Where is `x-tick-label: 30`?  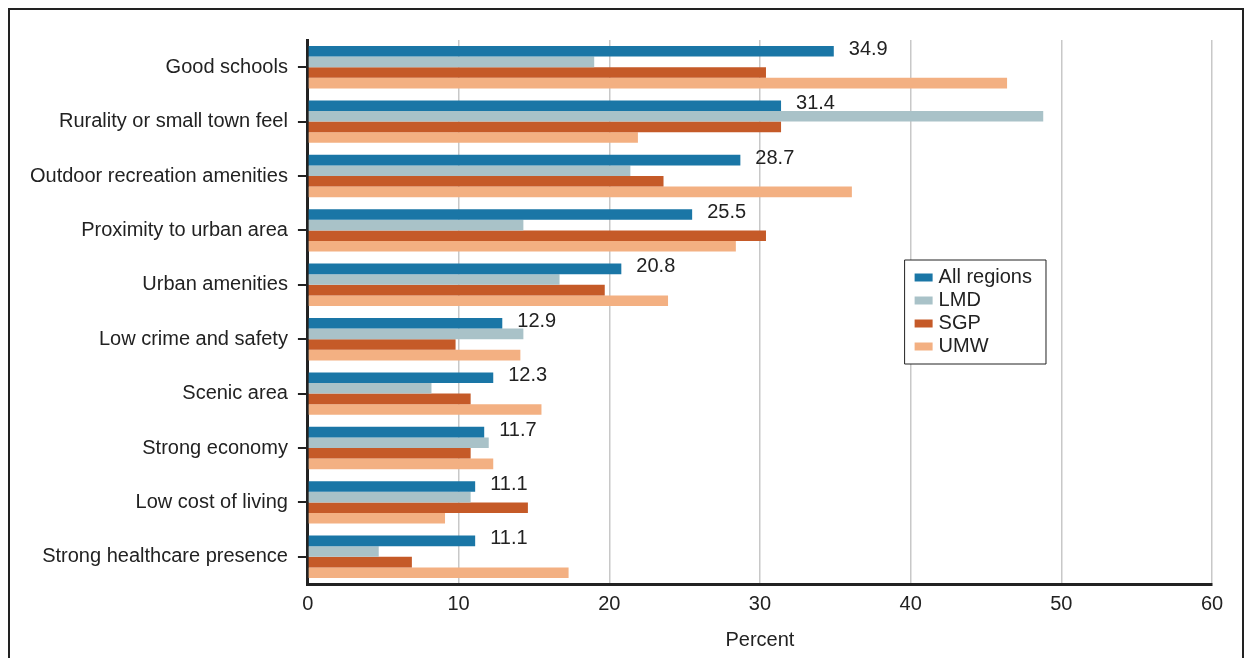 x-tick-label: 30 is located at coordinates (760, 602).